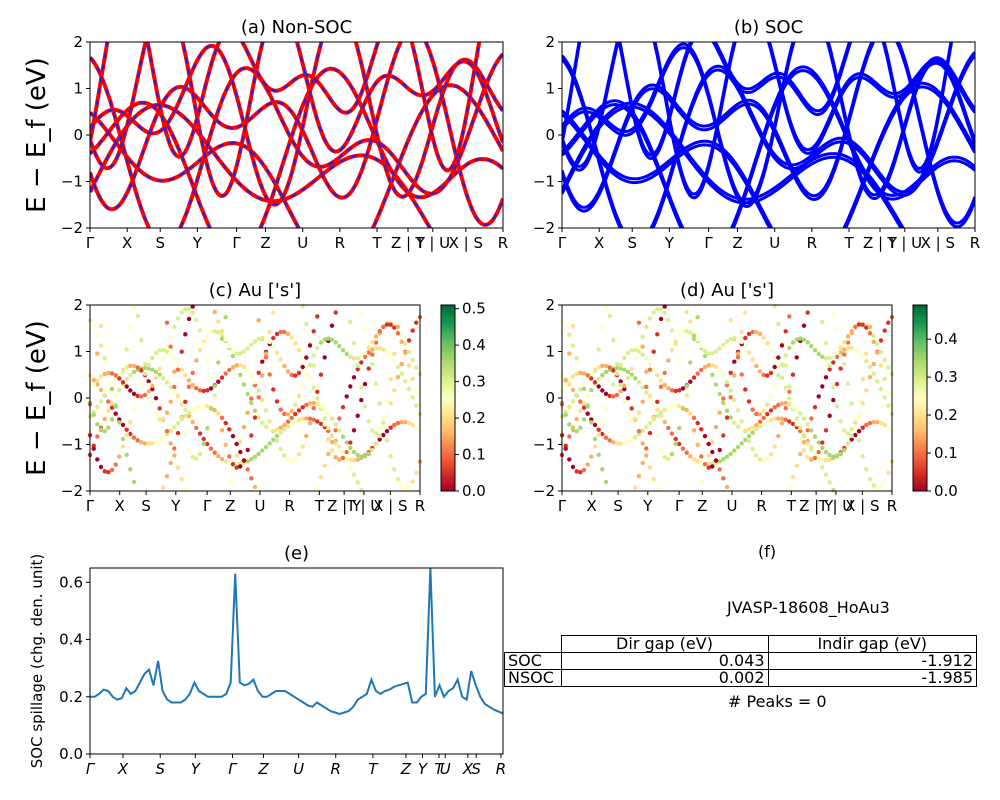 The height and width of the screenshot is (800, 1000). Describe the element at coordinates (946, 377) in the screenshot. I see `colorbar-tick-label: 0.3` at that location.